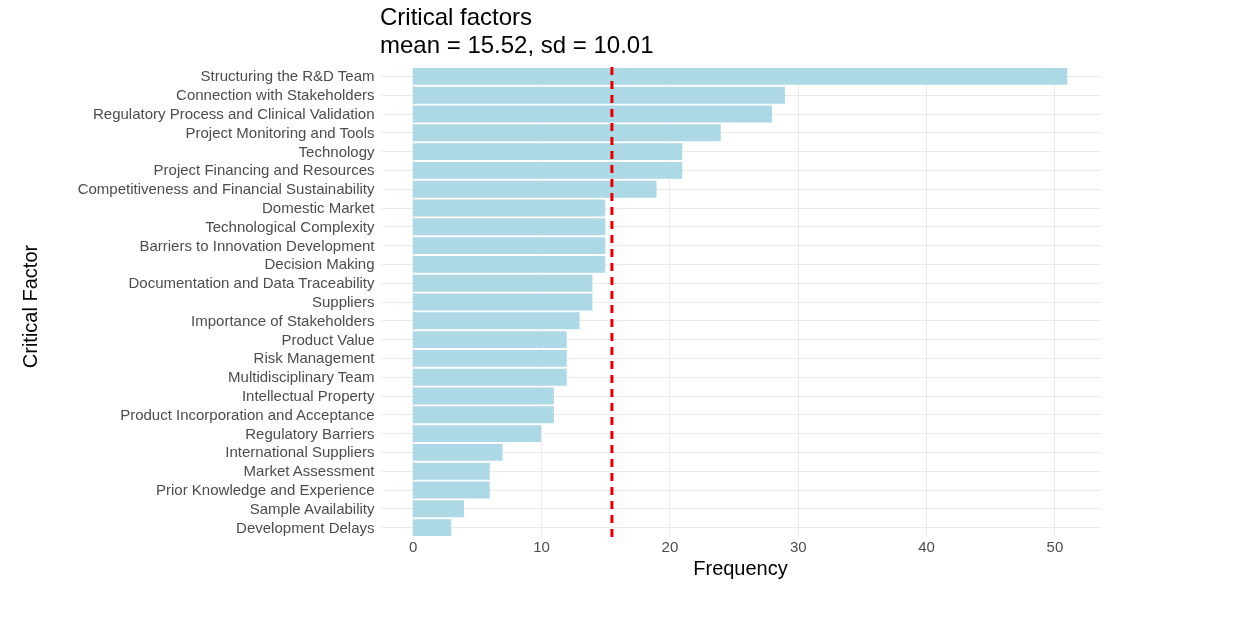 The width and height of the screenshot is (1236, 630). I want to click on y-tick-label: Project Financing and Resources, so click(264, 170).